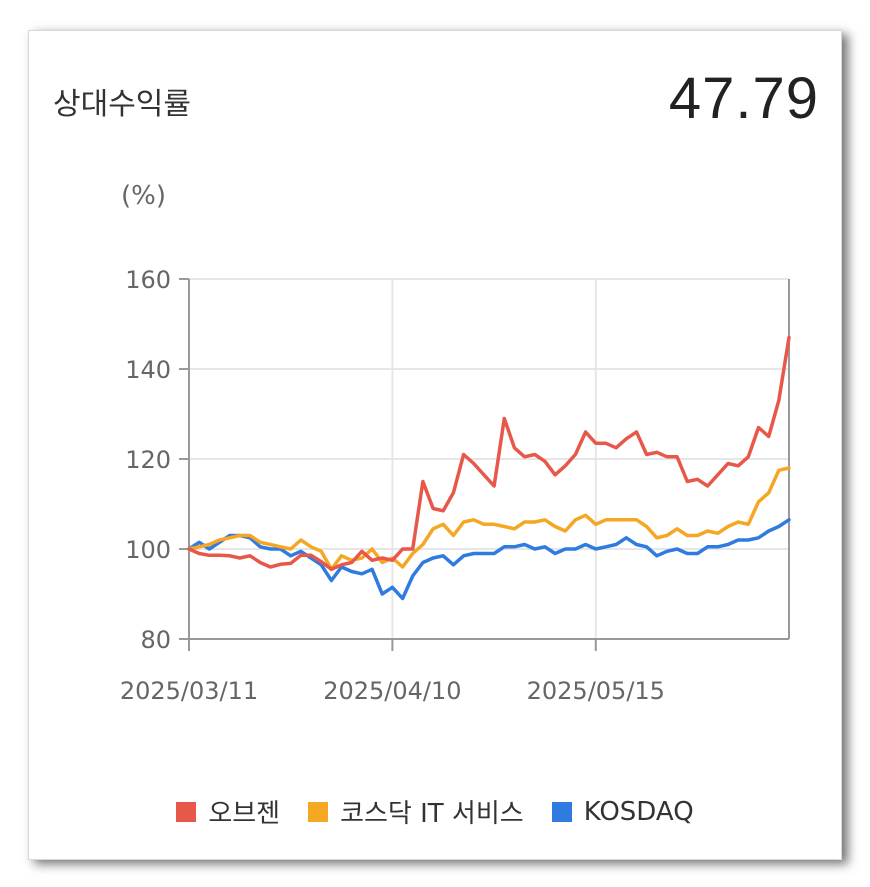 The height and width of the screenshot is (887, 870). Describe the element at coordinates (143, 196) in the screenshot. I see `y-axis-unit: (%)` at that location.